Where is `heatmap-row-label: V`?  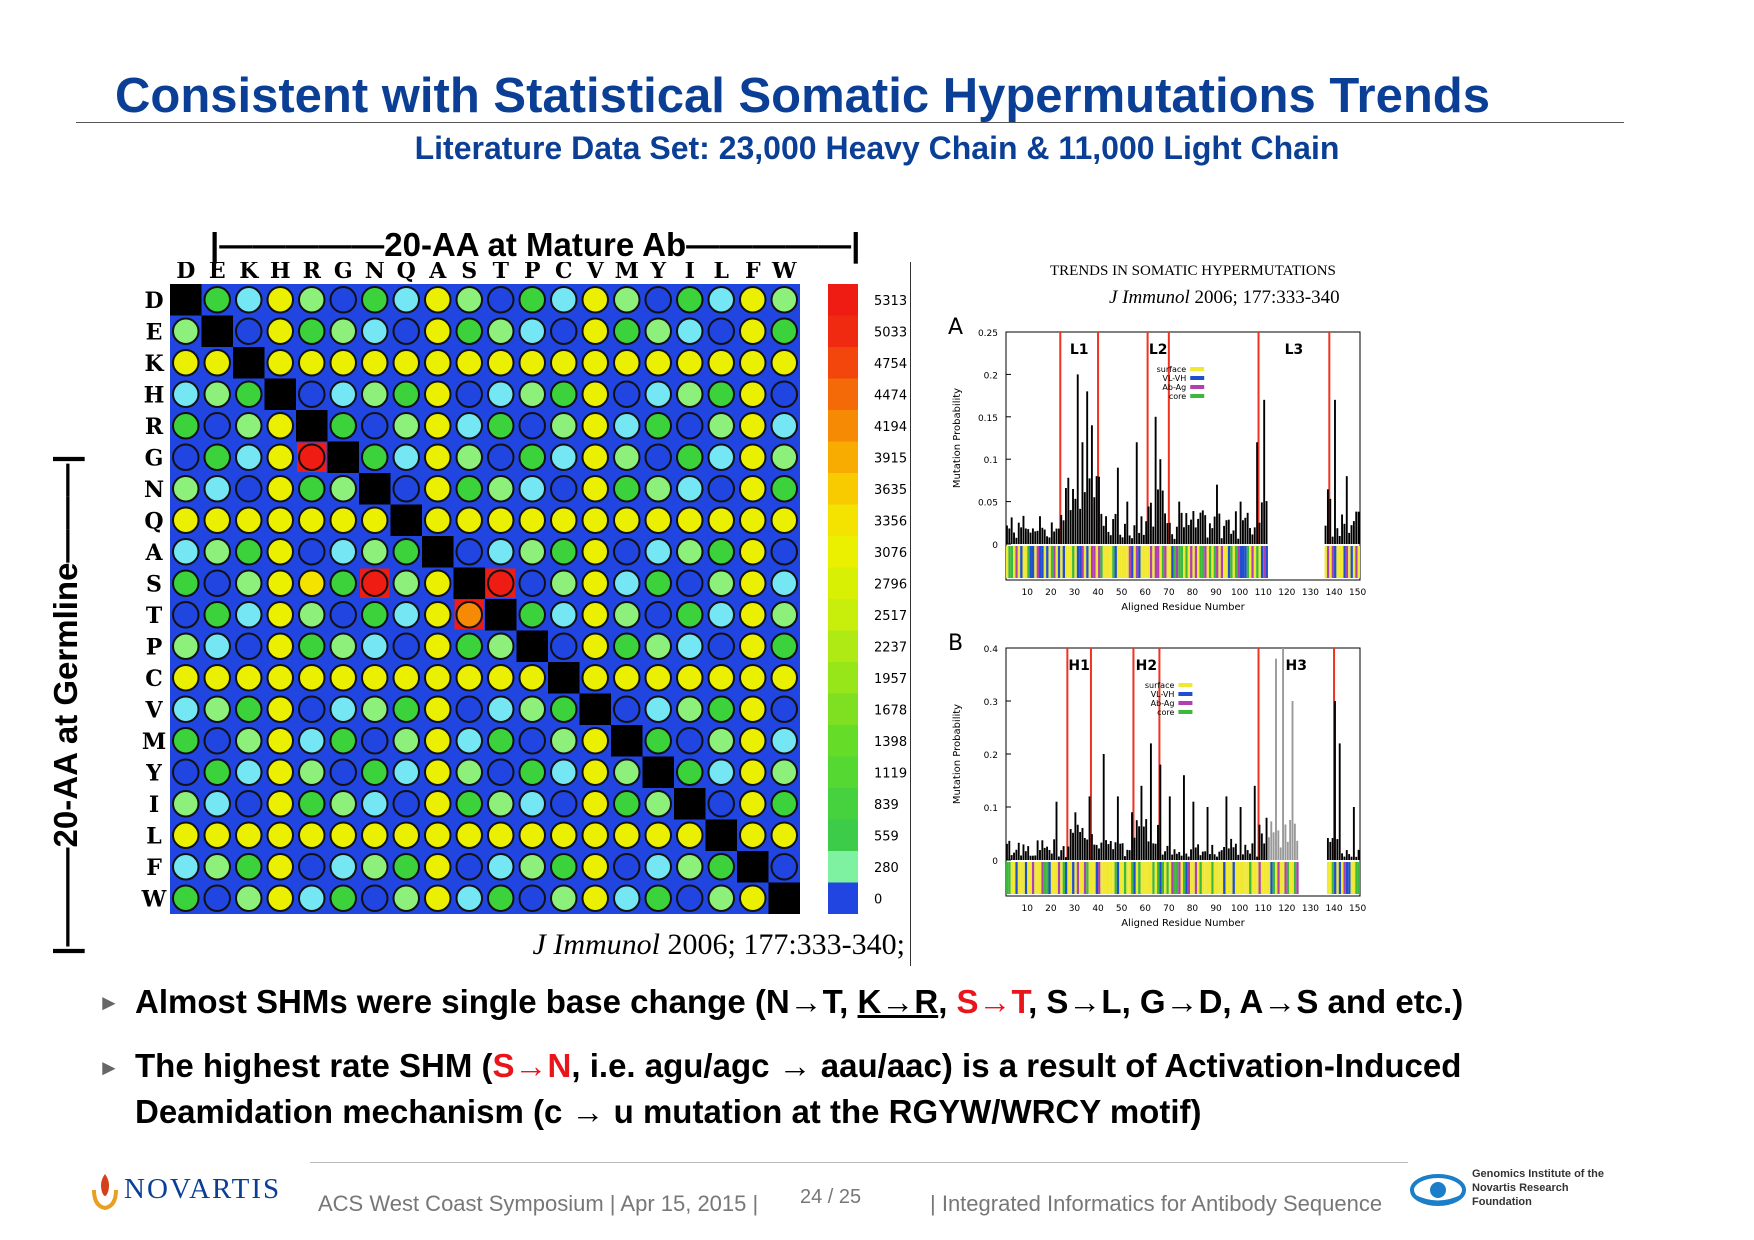
heatmap-row-label: V is located at coordinates (153, 710).